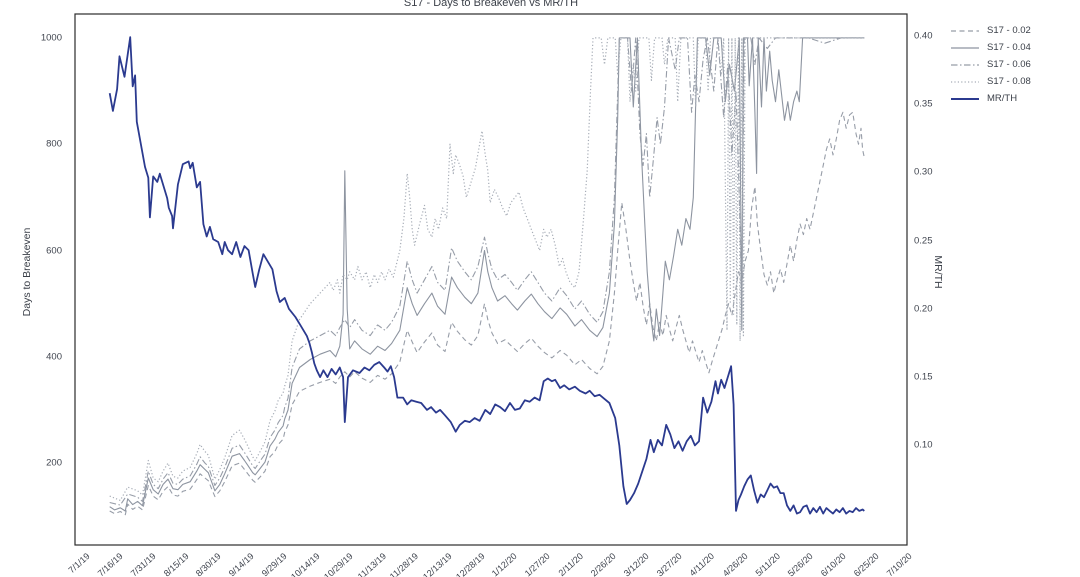 Image resolution: width=1080 pixels, height=577 pixels. I want to click on legend-item: S17 - 0.04, so click(990, 47).